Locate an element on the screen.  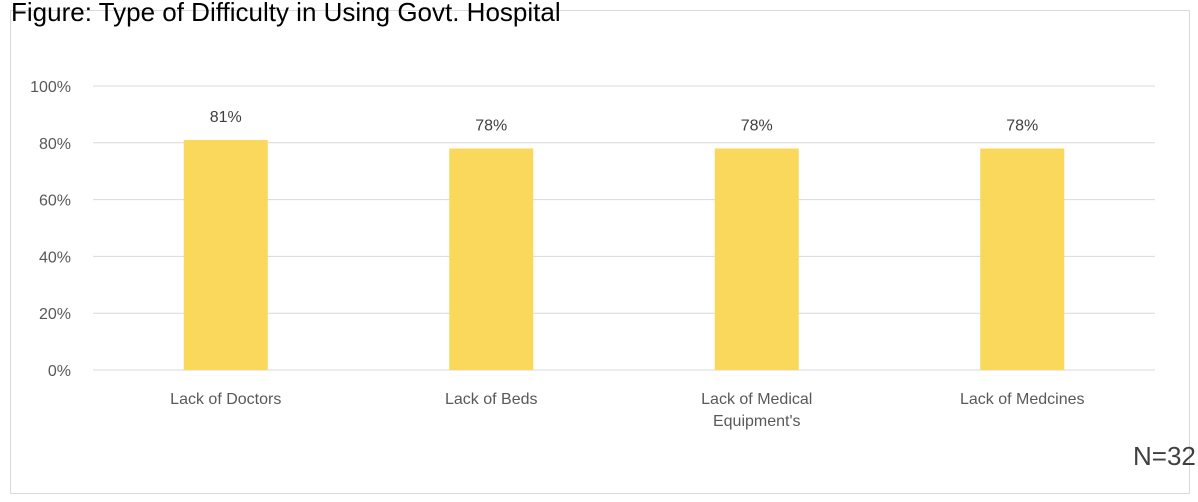
y-tick-label: 40% is located at coordinates (55, 257).